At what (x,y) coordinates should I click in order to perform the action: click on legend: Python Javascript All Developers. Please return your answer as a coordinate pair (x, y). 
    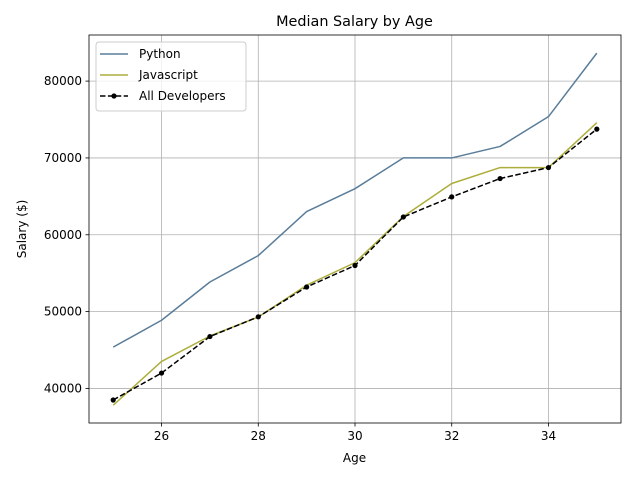
    Looking at the image, I should click on (171, 76).